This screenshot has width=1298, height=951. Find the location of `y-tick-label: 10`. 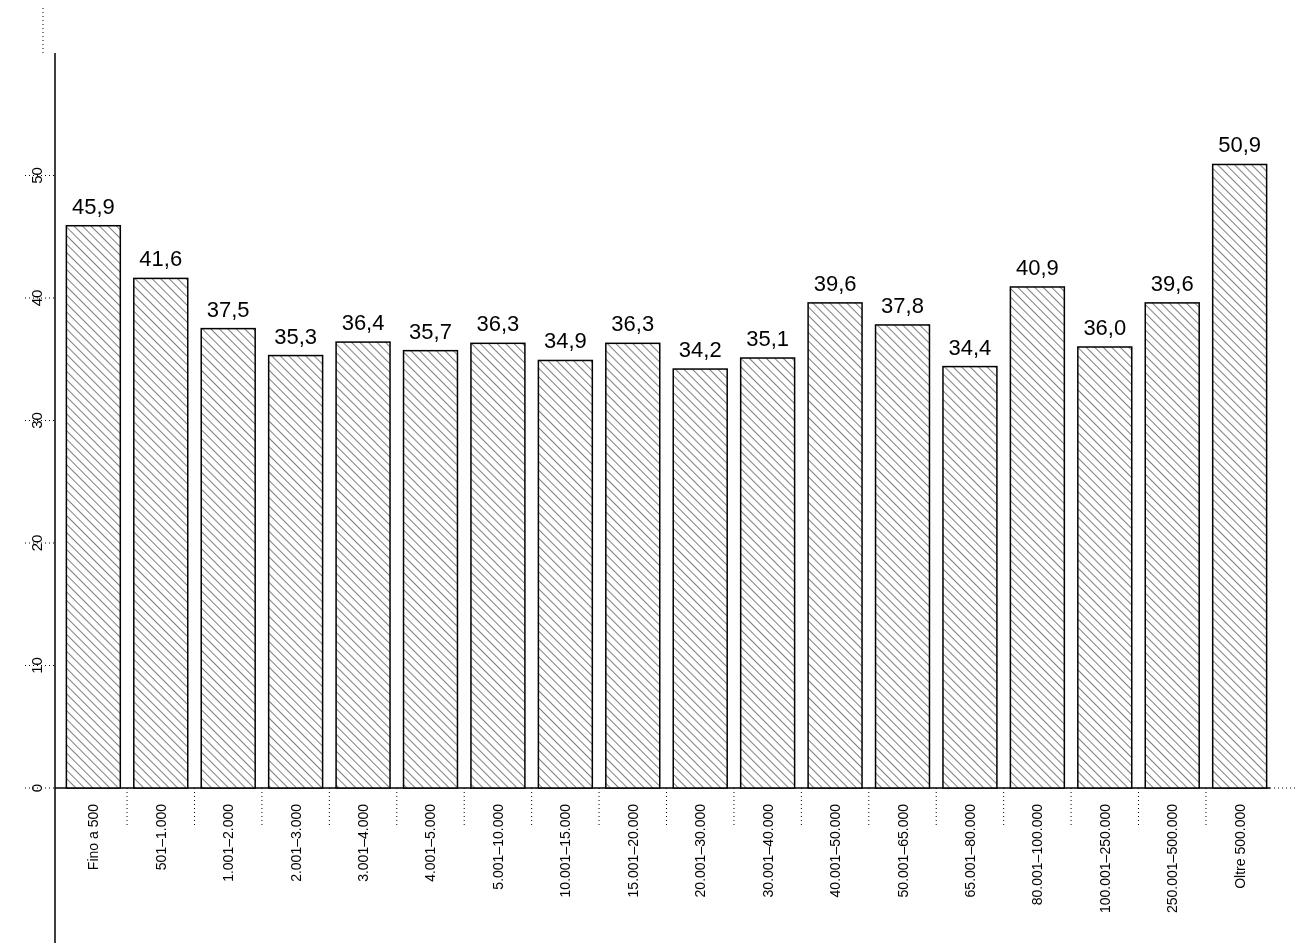

y-tick-label: 10 is located at coordinates (36, 665).